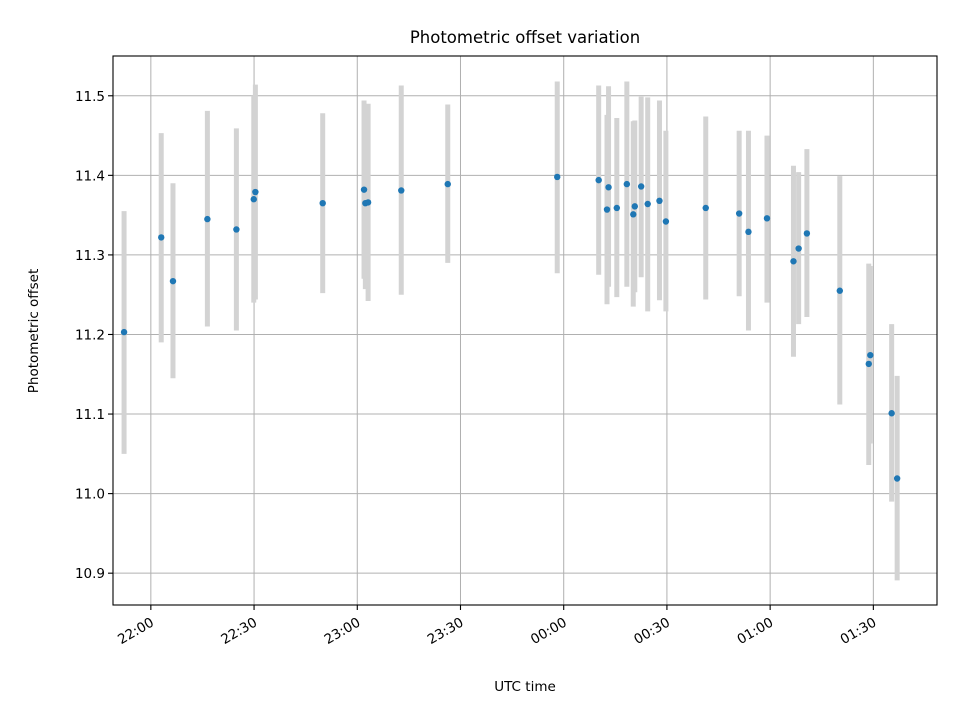 This screenshot has height=720, width=960. What do you see at coordinates (525, 37) in the screenshot?
I see `chart-title: Photometric offset variation` at bounding box center [525, 37].